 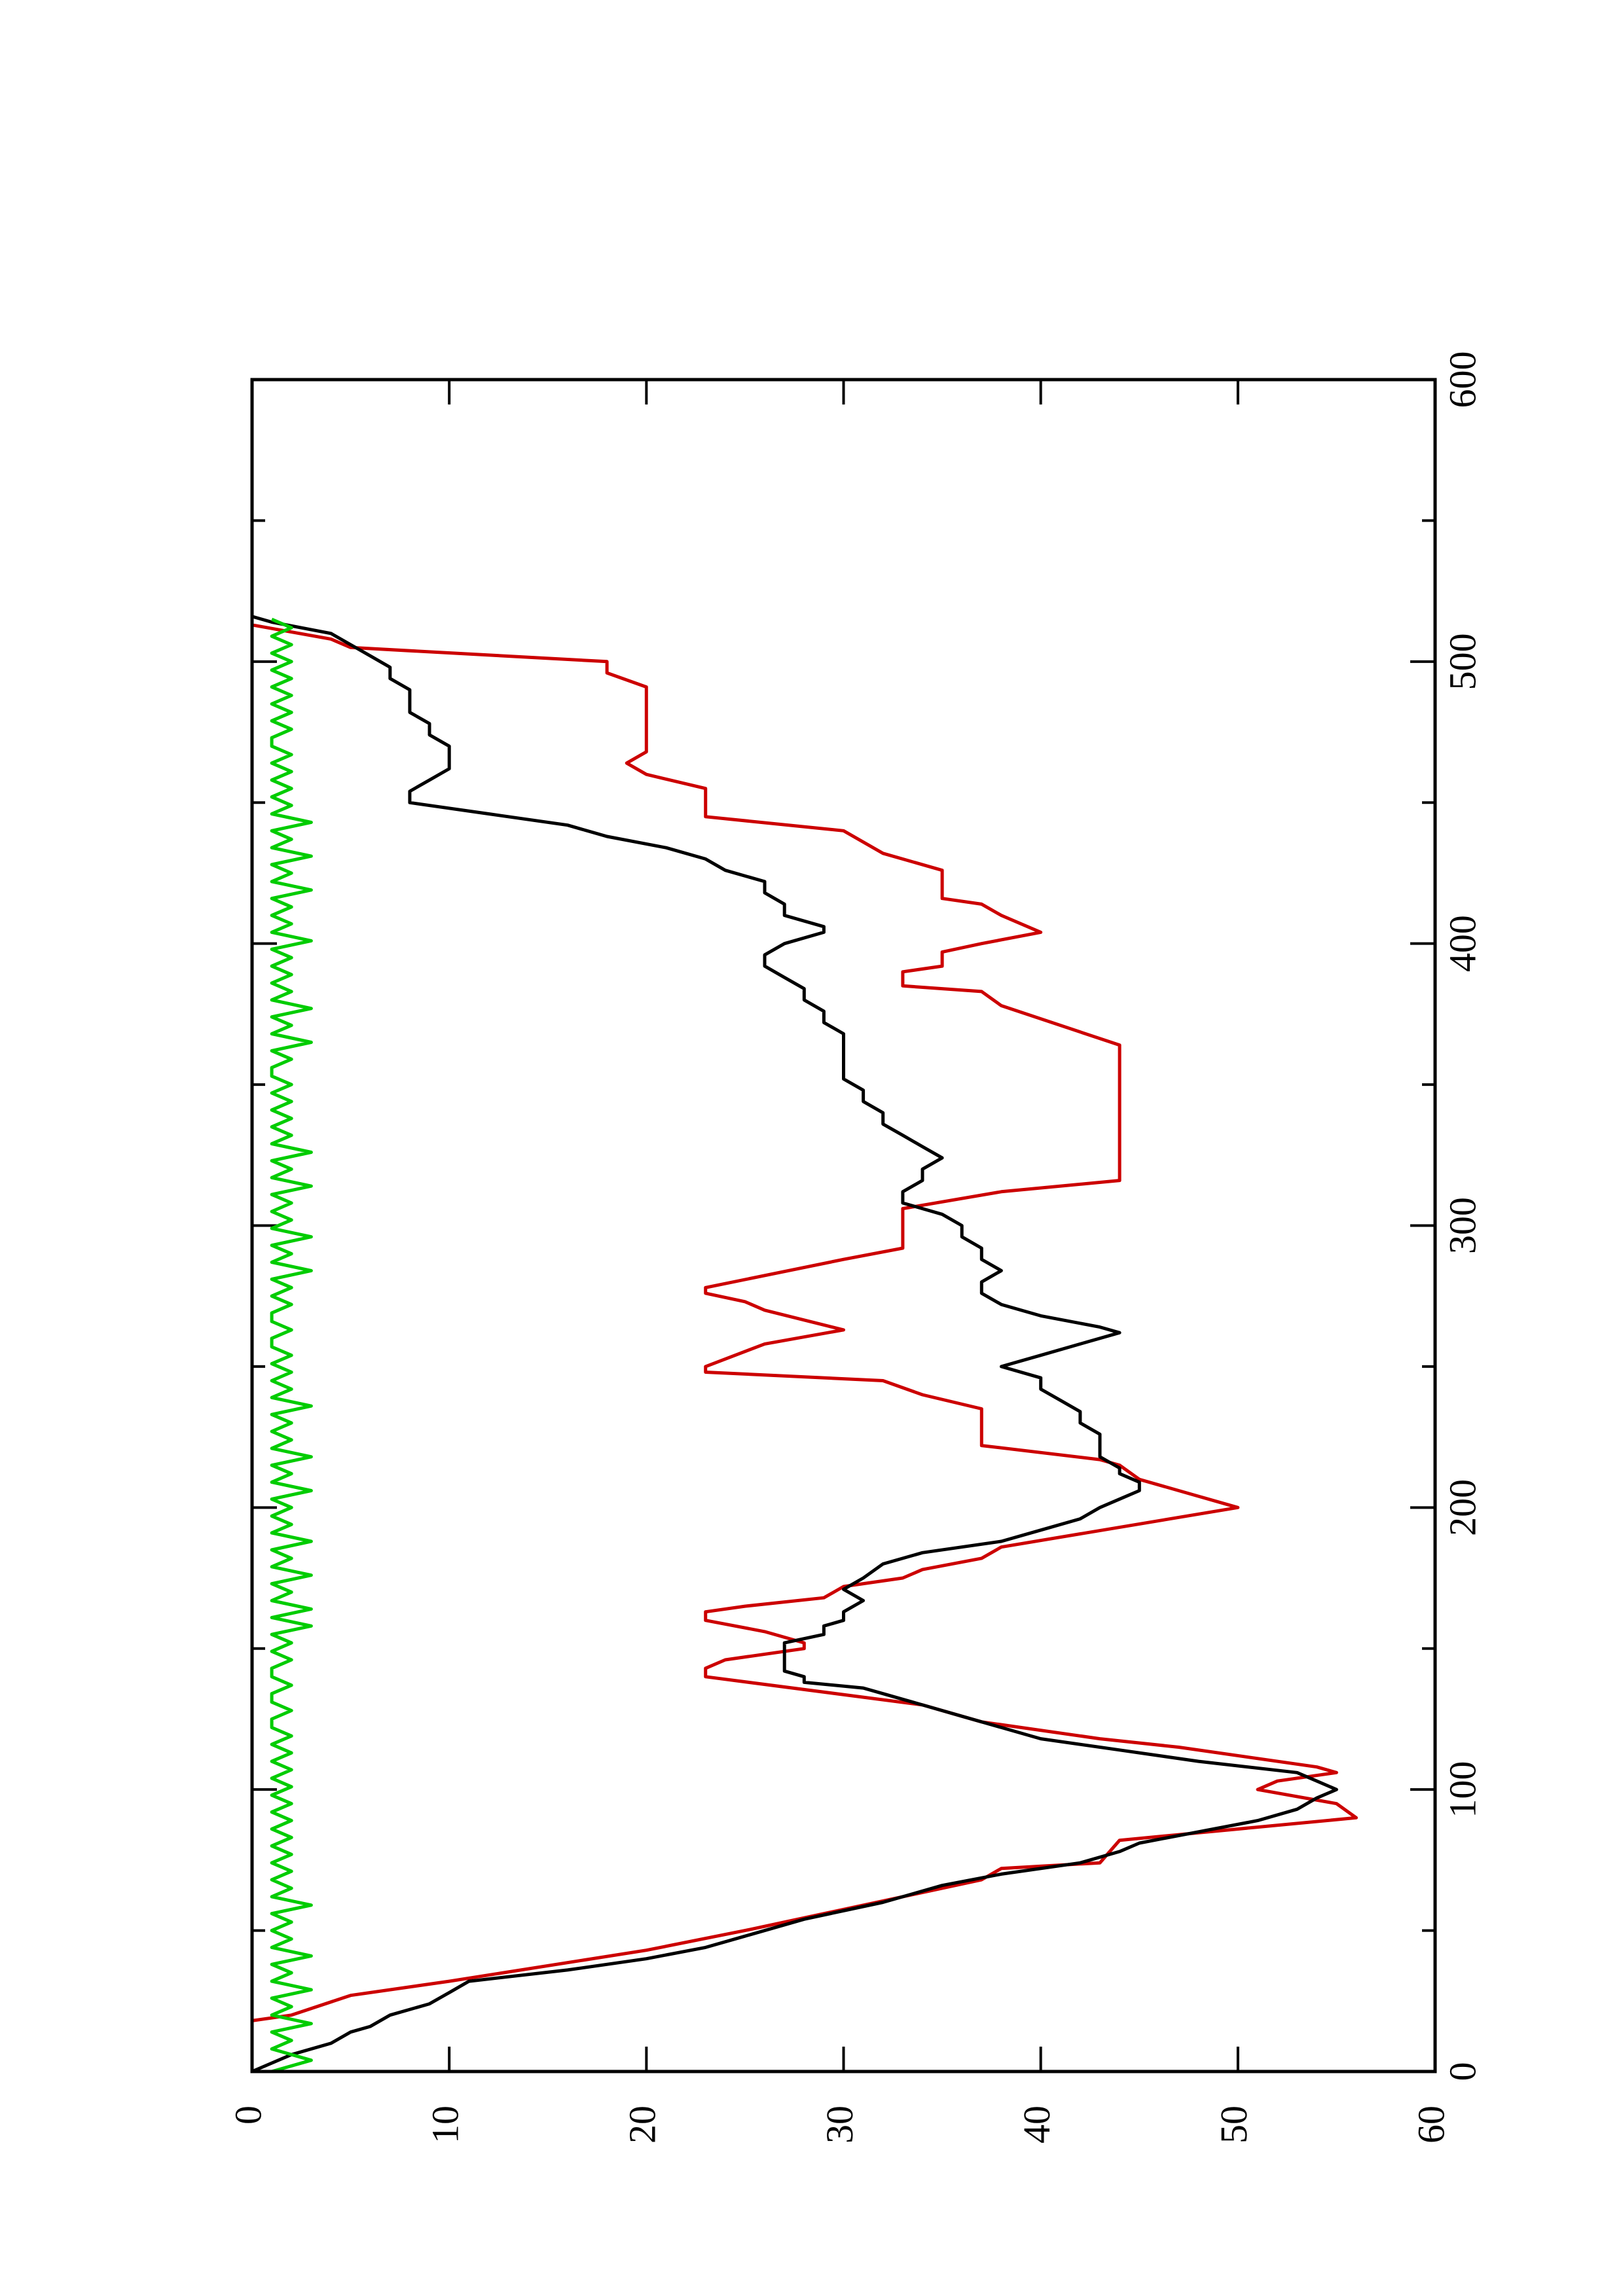 I want to click on y-tick-label: 10, so click(x=445, y=2125).